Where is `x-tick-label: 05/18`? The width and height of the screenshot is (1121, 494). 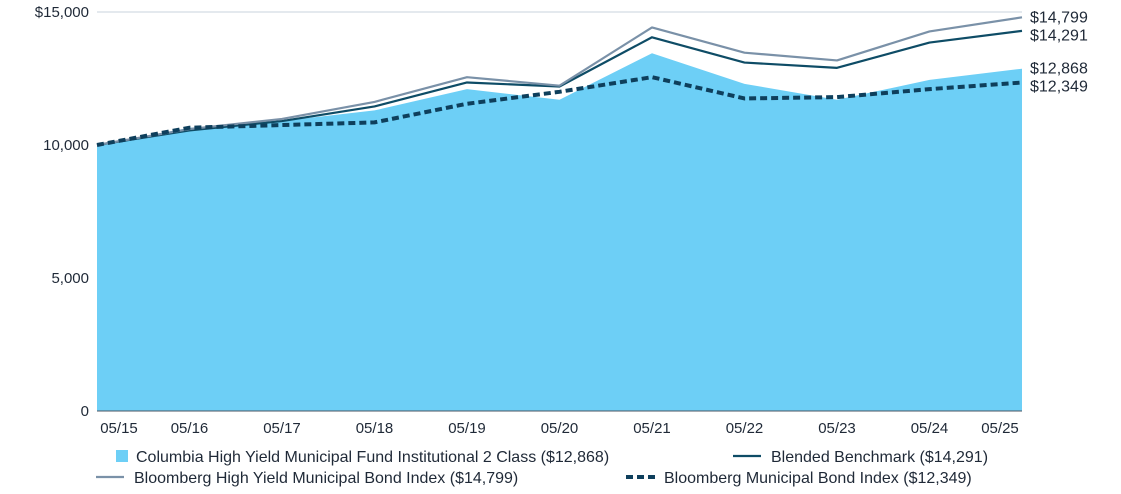 x-tick-label: 05/18 is located at coordinates (375, 428).